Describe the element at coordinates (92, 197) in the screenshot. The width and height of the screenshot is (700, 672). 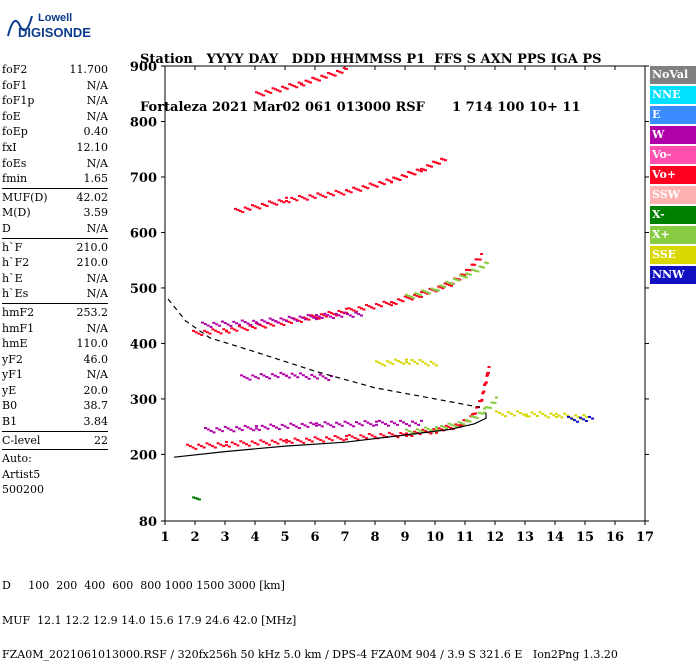
I see `param-value: 42.02` at that location.